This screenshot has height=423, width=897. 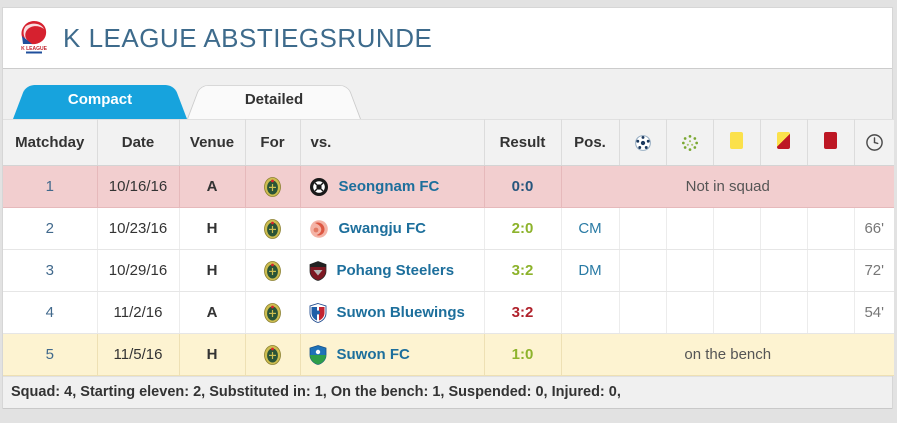 I want to click on yellow-card-icon, so click(x=736, y=140).